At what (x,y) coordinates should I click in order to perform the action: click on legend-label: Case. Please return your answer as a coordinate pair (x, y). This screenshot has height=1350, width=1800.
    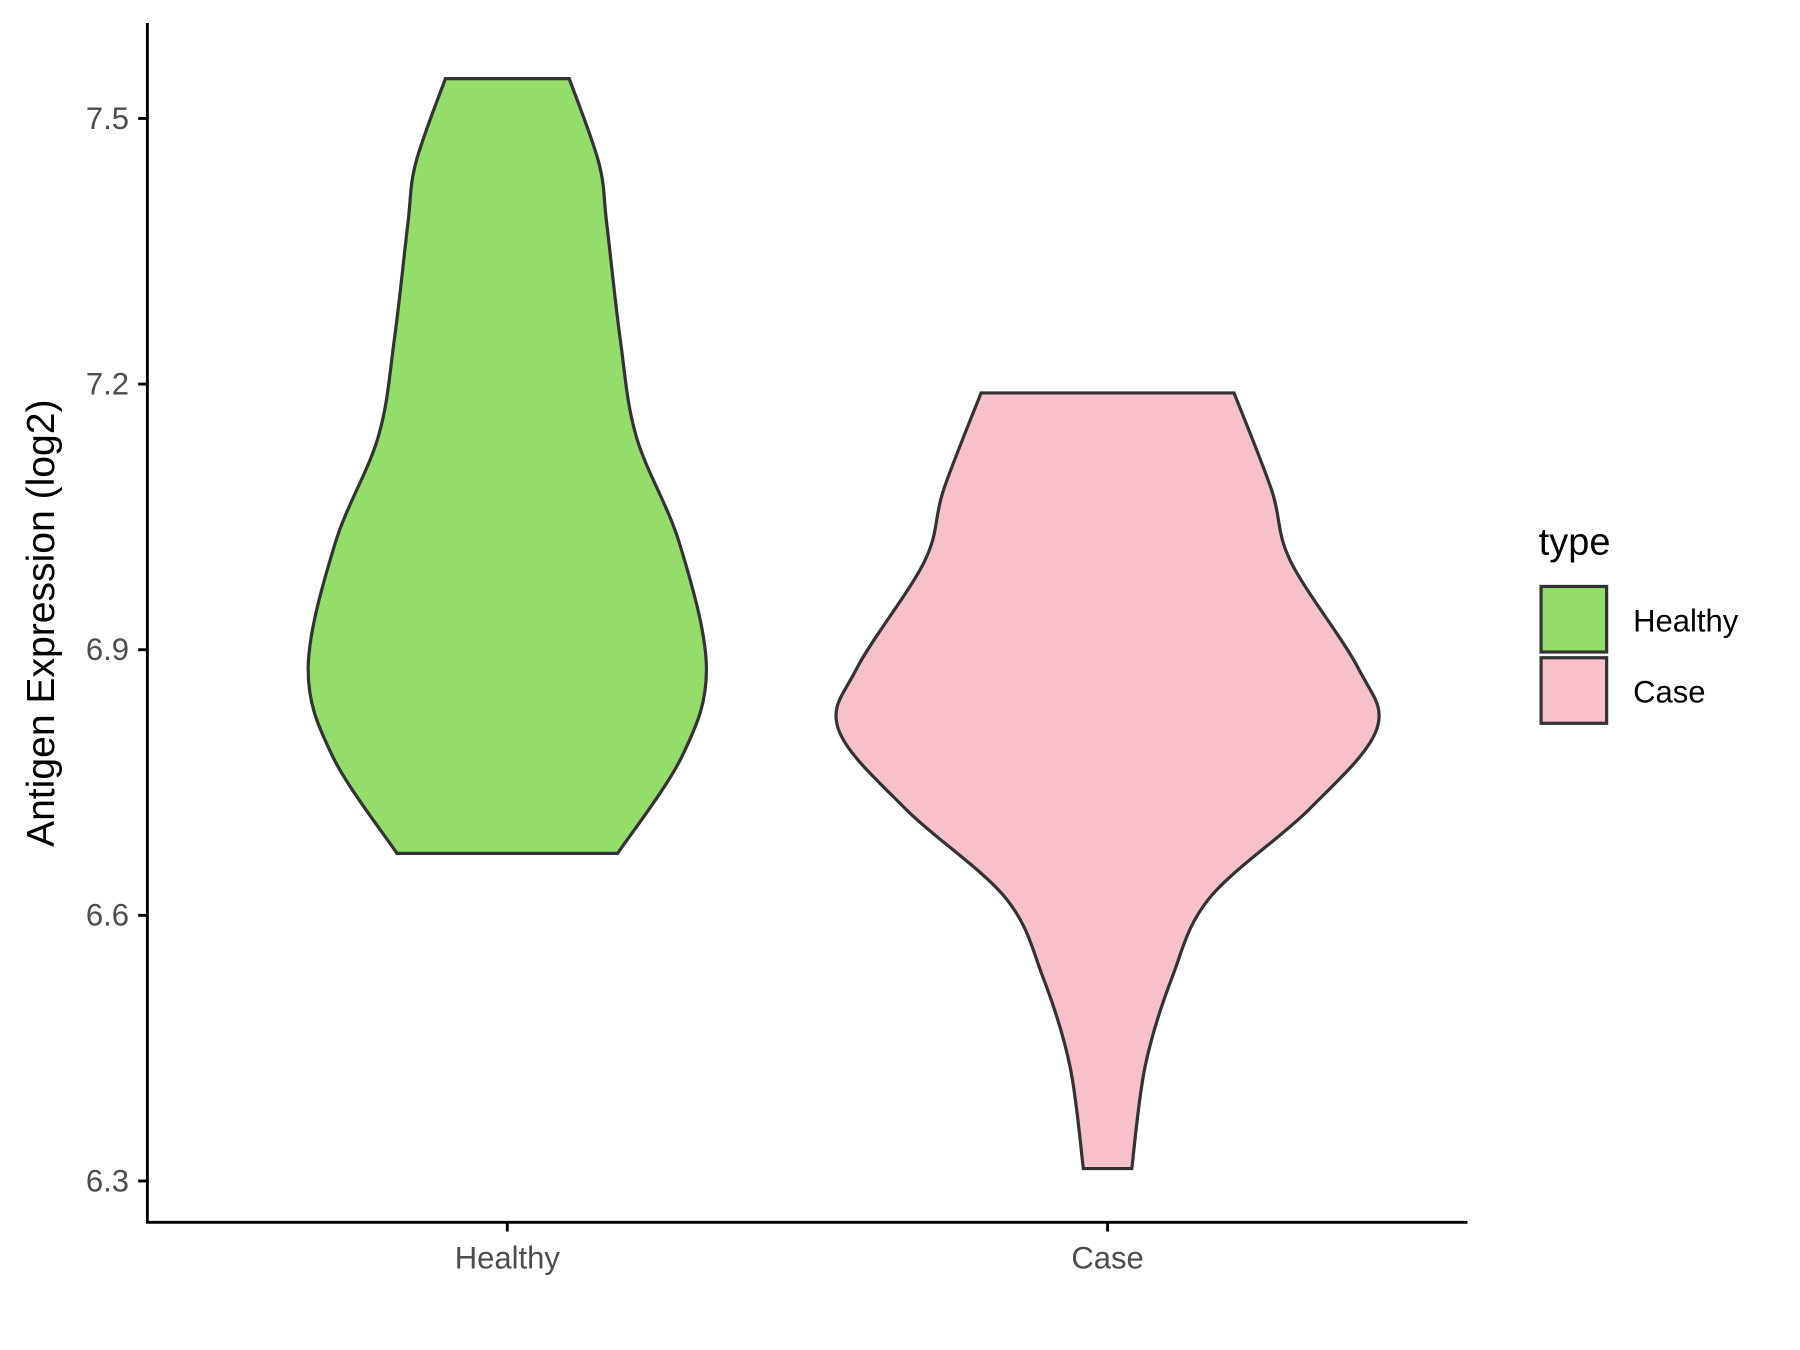
    Looking at the image, I should click on (1669, 692).